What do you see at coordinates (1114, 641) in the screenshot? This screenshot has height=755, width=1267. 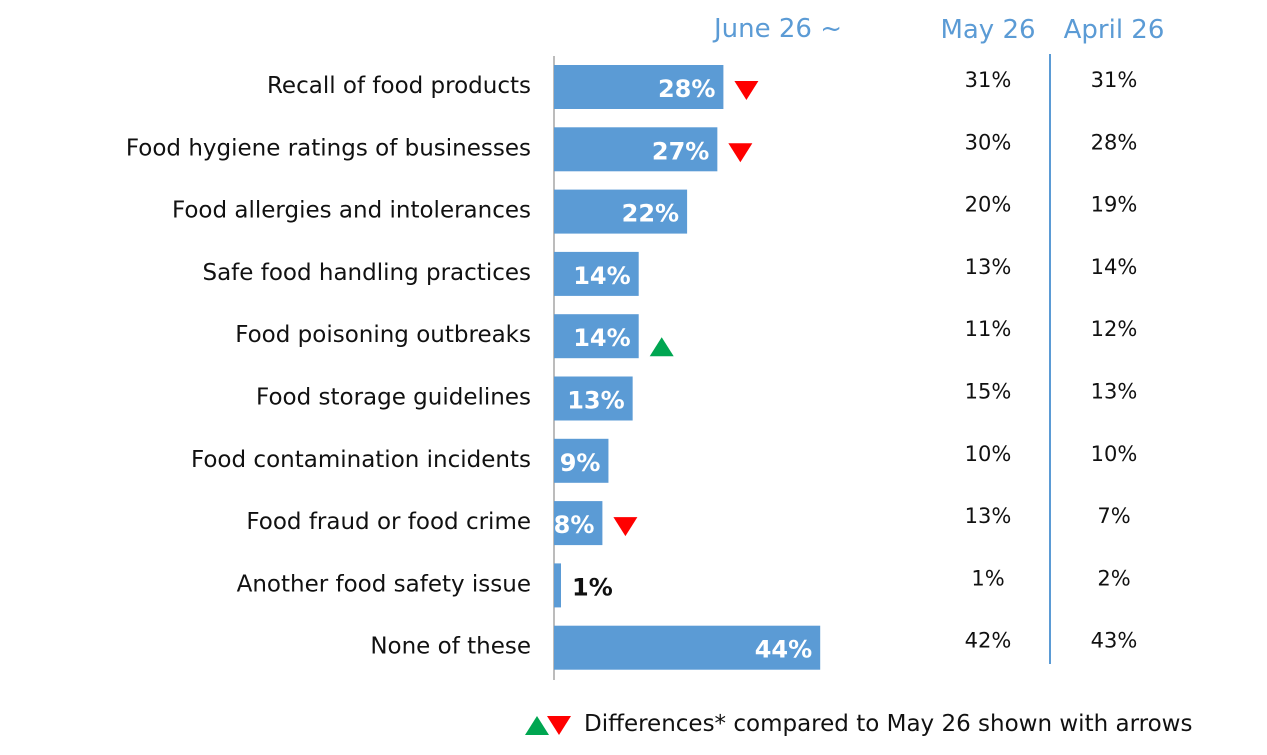 I see `april-value: 43%` at bounding box center [1114, 641].